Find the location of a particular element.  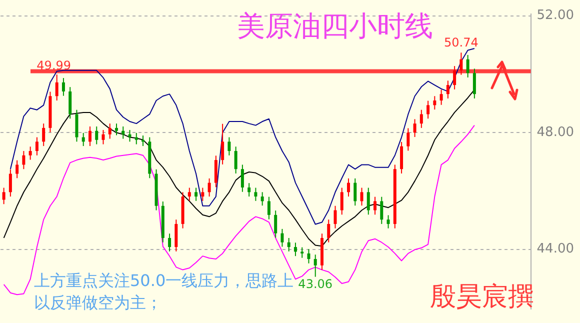

annotation: 49.99 is located at coordinates (54, 65).